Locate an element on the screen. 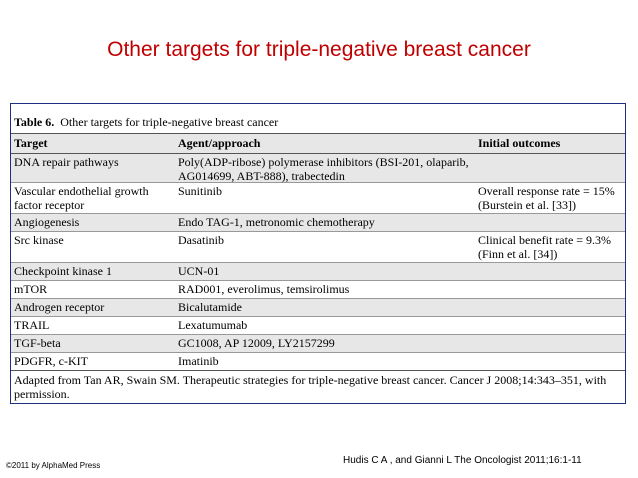 The image size is (638, 478). table-row: TGF-beta GC1008, AP 12009, LY2157299 is located at coordinates (318, 344).